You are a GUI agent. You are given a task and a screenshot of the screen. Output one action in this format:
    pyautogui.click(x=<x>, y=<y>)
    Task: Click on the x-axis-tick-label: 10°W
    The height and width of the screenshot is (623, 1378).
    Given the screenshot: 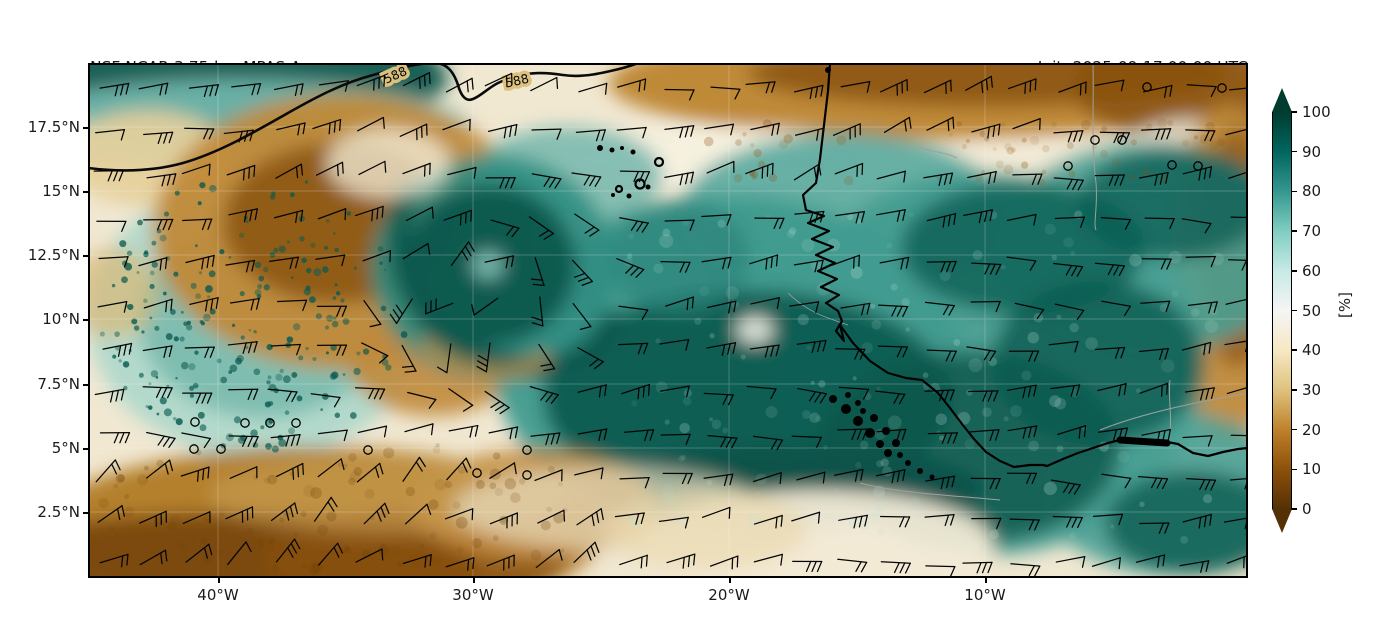 What is the action you would take?
    pyautogui.click(x=985, y=595)
    